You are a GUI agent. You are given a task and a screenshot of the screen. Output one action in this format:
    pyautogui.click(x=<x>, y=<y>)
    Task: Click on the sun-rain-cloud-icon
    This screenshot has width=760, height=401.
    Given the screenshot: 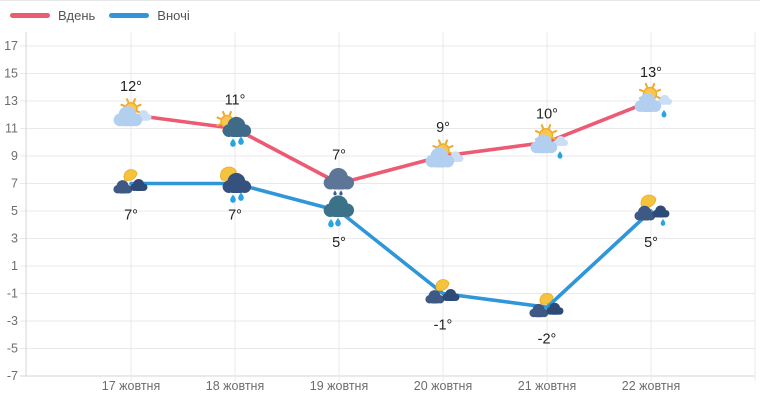 What is the action you would take?
    pyautogui.click(x=234, y=128)
    